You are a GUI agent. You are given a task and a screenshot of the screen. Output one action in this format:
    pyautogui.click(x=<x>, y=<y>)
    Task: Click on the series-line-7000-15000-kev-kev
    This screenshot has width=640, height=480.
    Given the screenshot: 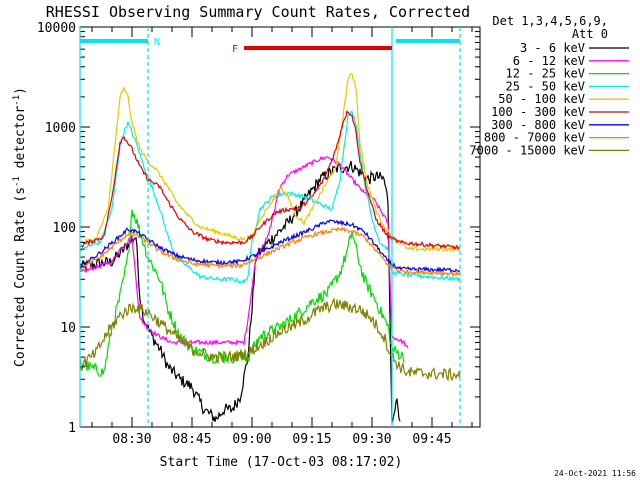 What is the action you would take?
    pyautogui.click(x=270, y=339)
    